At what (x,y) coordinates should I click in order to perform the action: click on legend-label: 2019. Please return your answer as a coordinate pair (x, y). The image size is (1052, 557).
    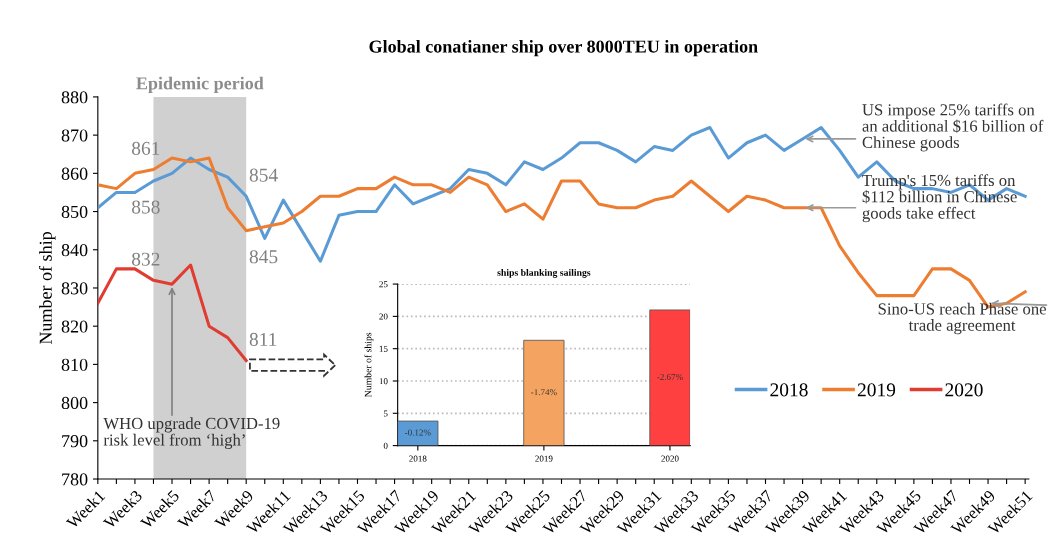
    Looking at the image, I should click on (876, 390).